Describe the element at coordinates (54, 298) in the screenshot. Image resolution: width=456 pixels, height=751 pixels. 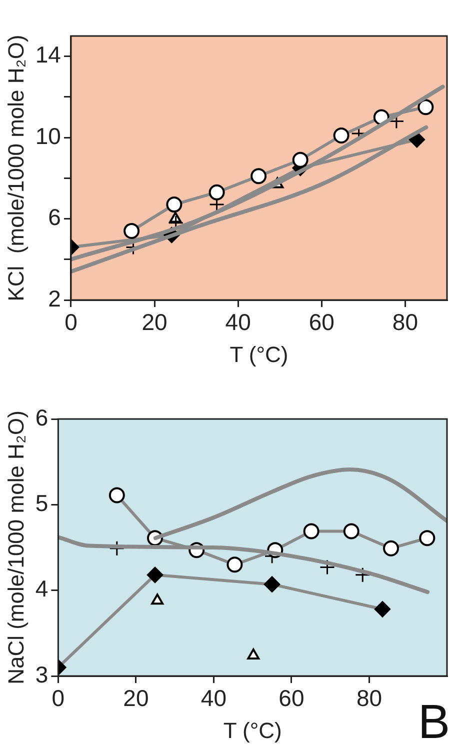
I see `y-tick-label: 2` at that location.